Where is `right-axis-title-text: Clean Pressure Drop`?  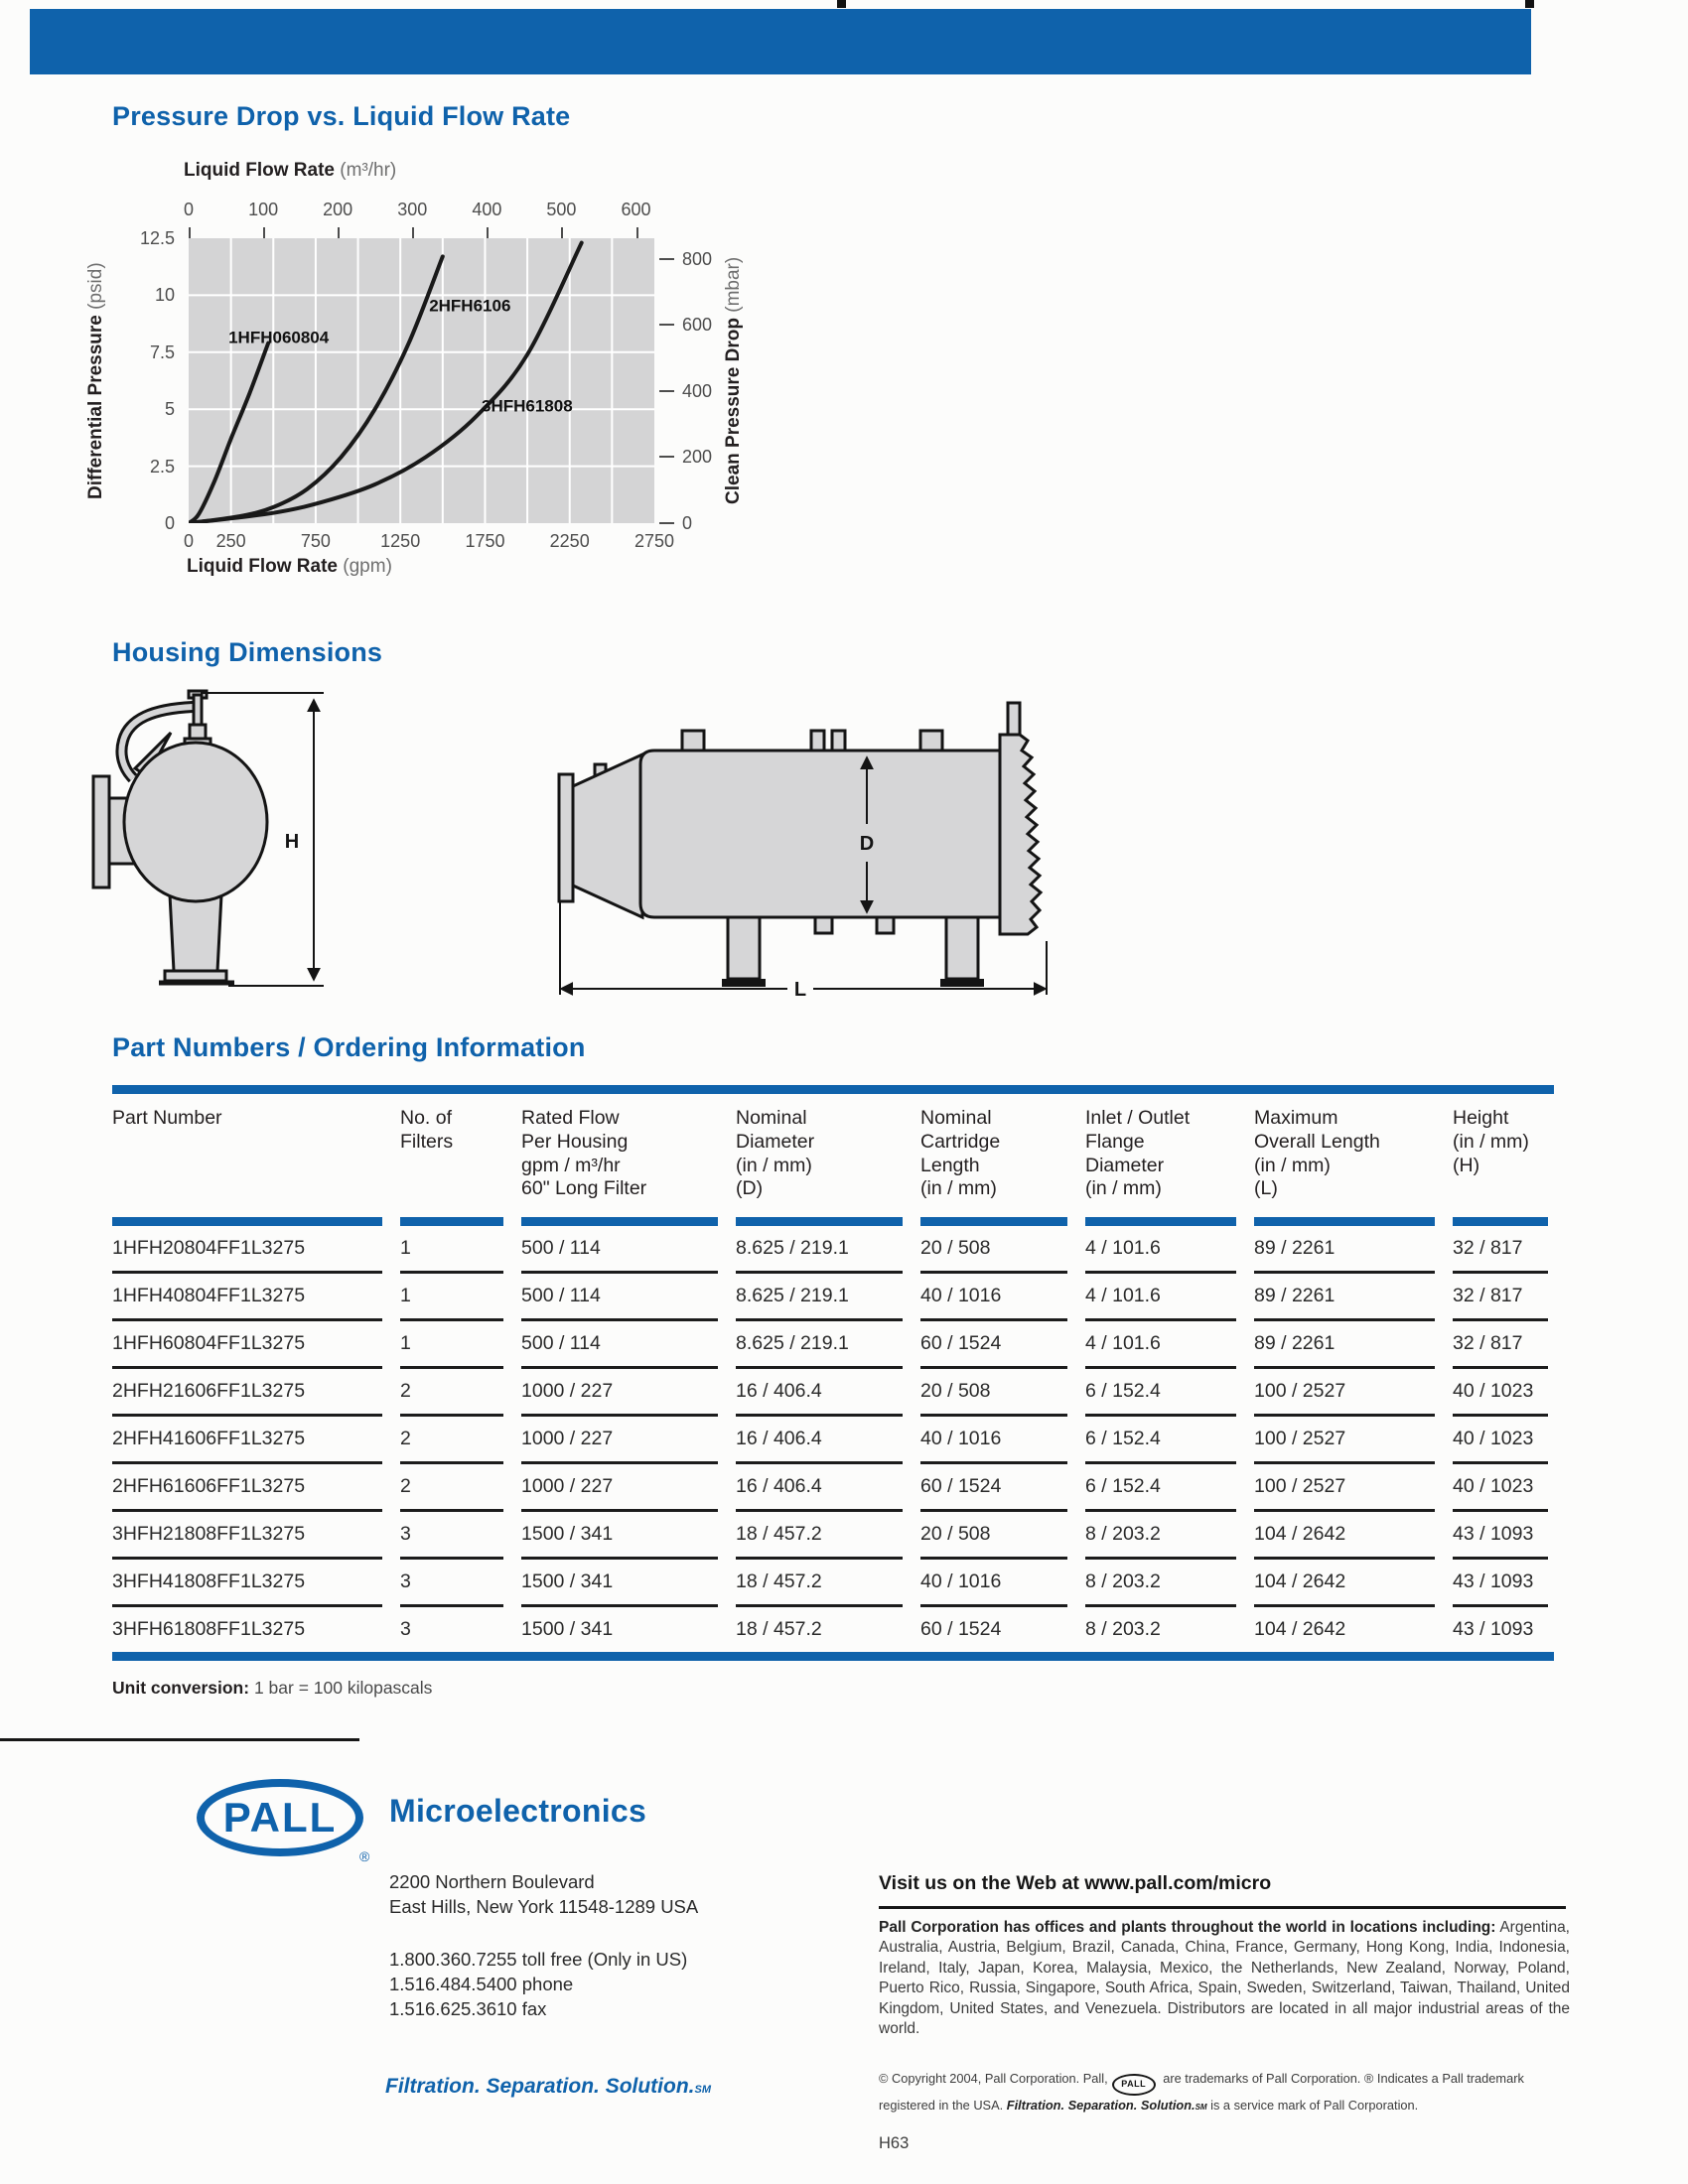
right-axis-title-text: Clean Pressure Drop is located at coordinates (733, 411).